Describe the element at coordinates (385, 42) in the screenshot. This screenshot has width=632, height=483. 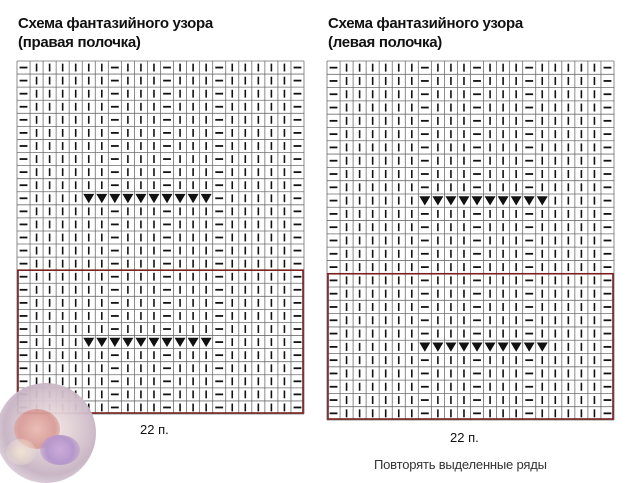
I see `chart-left-title-line2: (левая полочка)` at that location.